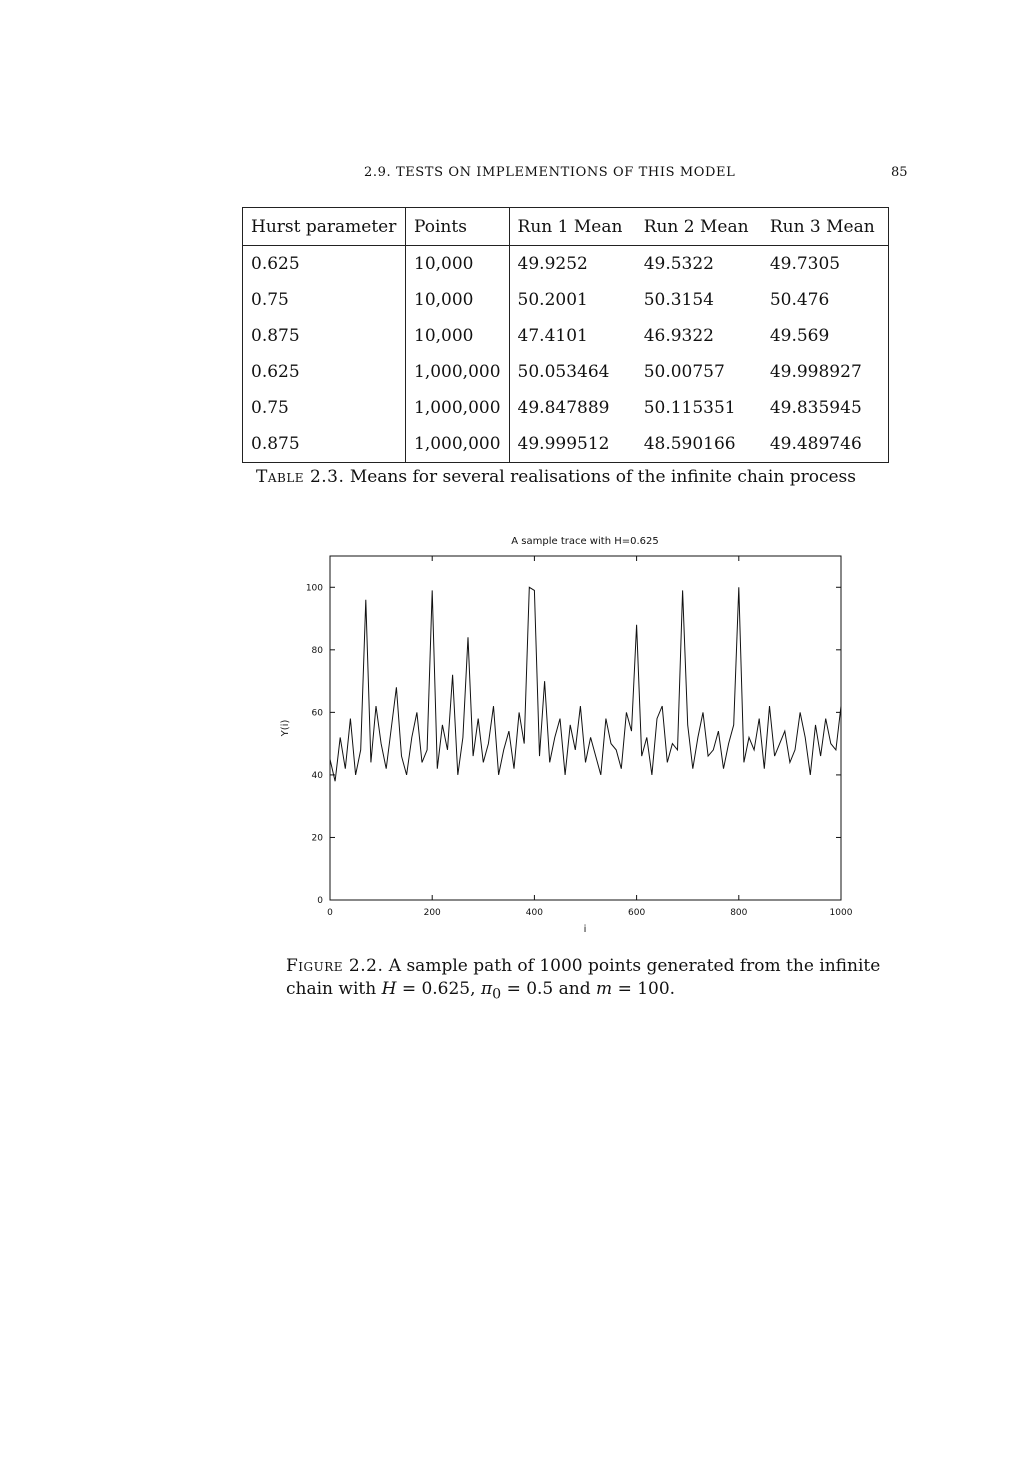 This screenshot has height=1459, width=1031. I want to click on table-cell: 49.7305, so click(825, 263).